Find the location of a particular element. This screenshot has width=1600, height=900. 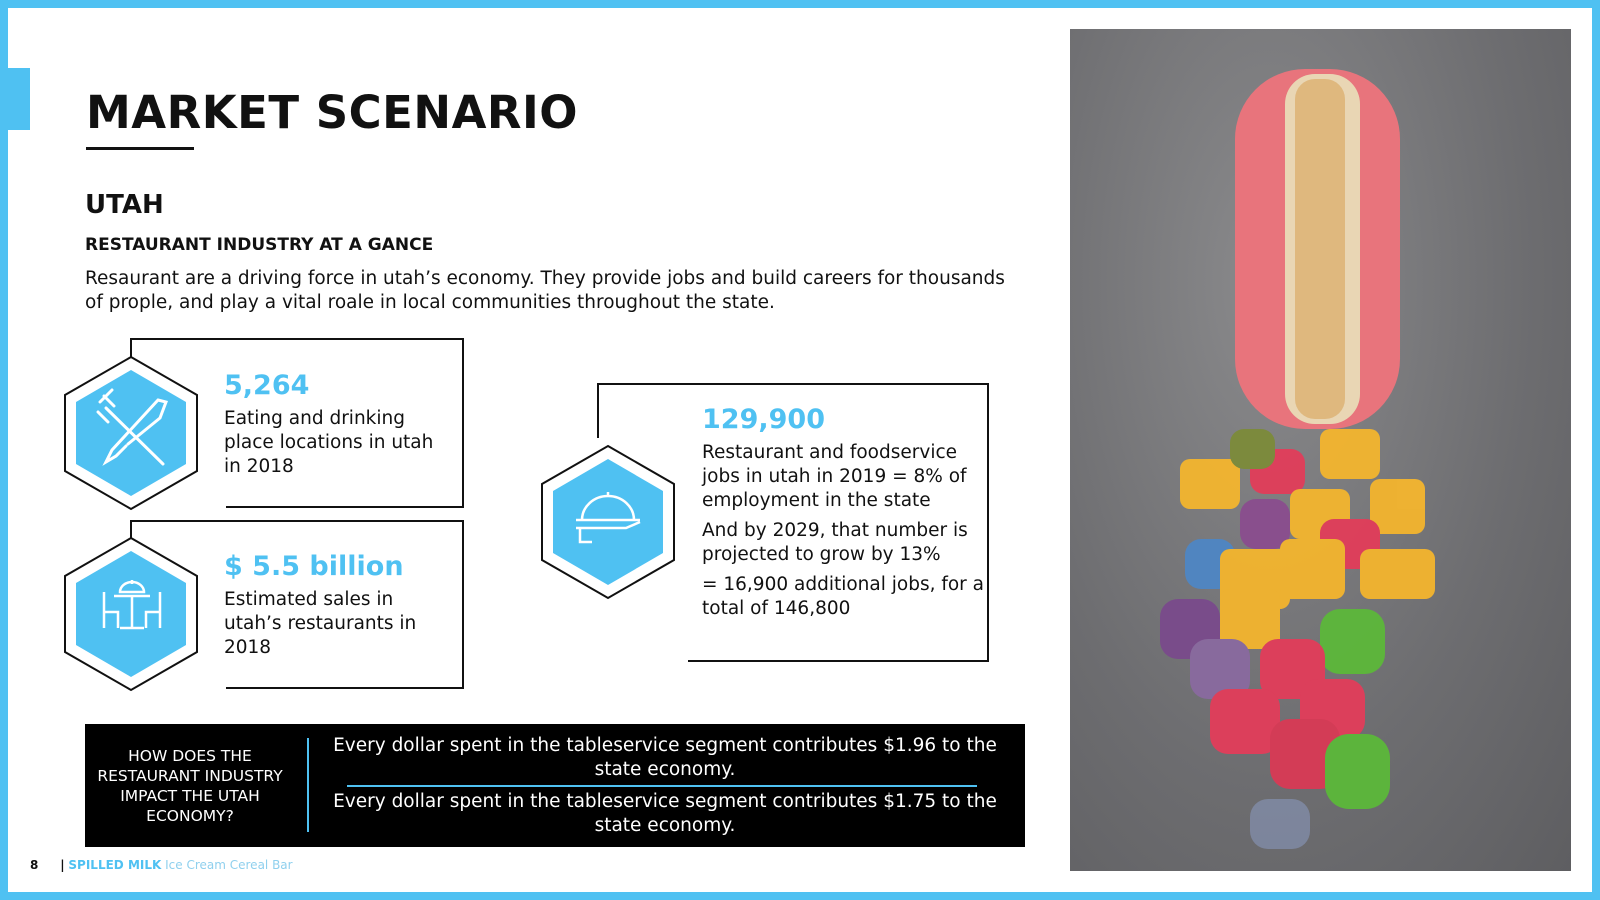

stat-value: 129,900 is located at coordinates (763, 419).